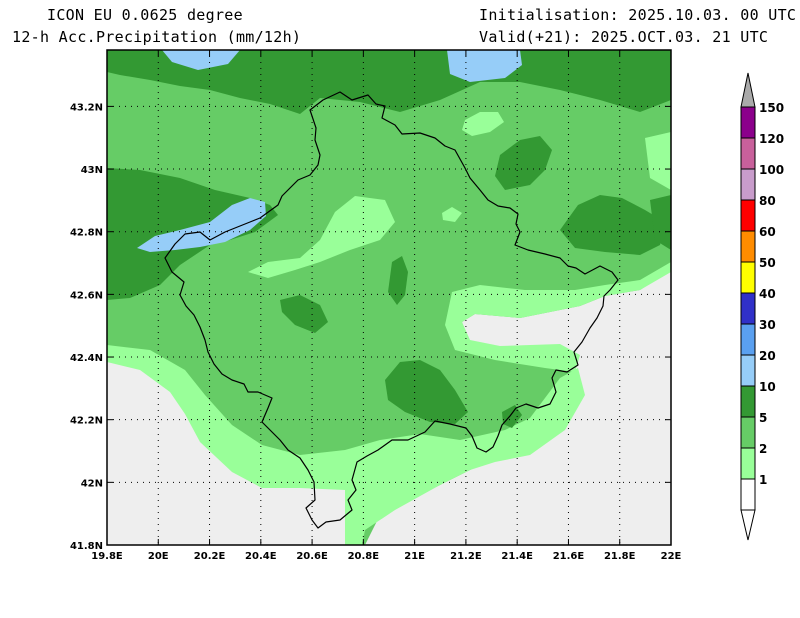  What do you see at coordinates (157, 37) in the screenshot?
I see `field-title: 12-h Acc.Precipitation (mm/12h)` at bounding box center [157, 37].